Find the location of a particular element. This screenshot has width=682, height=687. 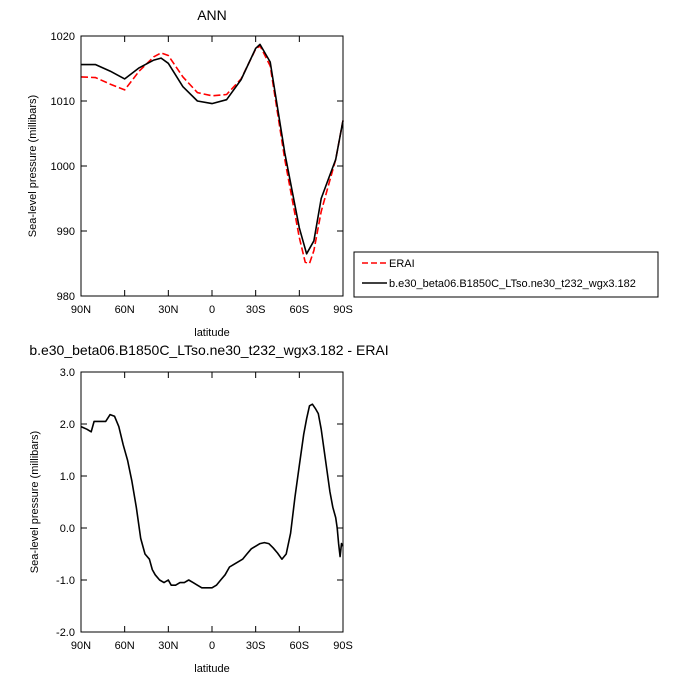

y-tick-label: 1010 is located at coordinates (63, 102).